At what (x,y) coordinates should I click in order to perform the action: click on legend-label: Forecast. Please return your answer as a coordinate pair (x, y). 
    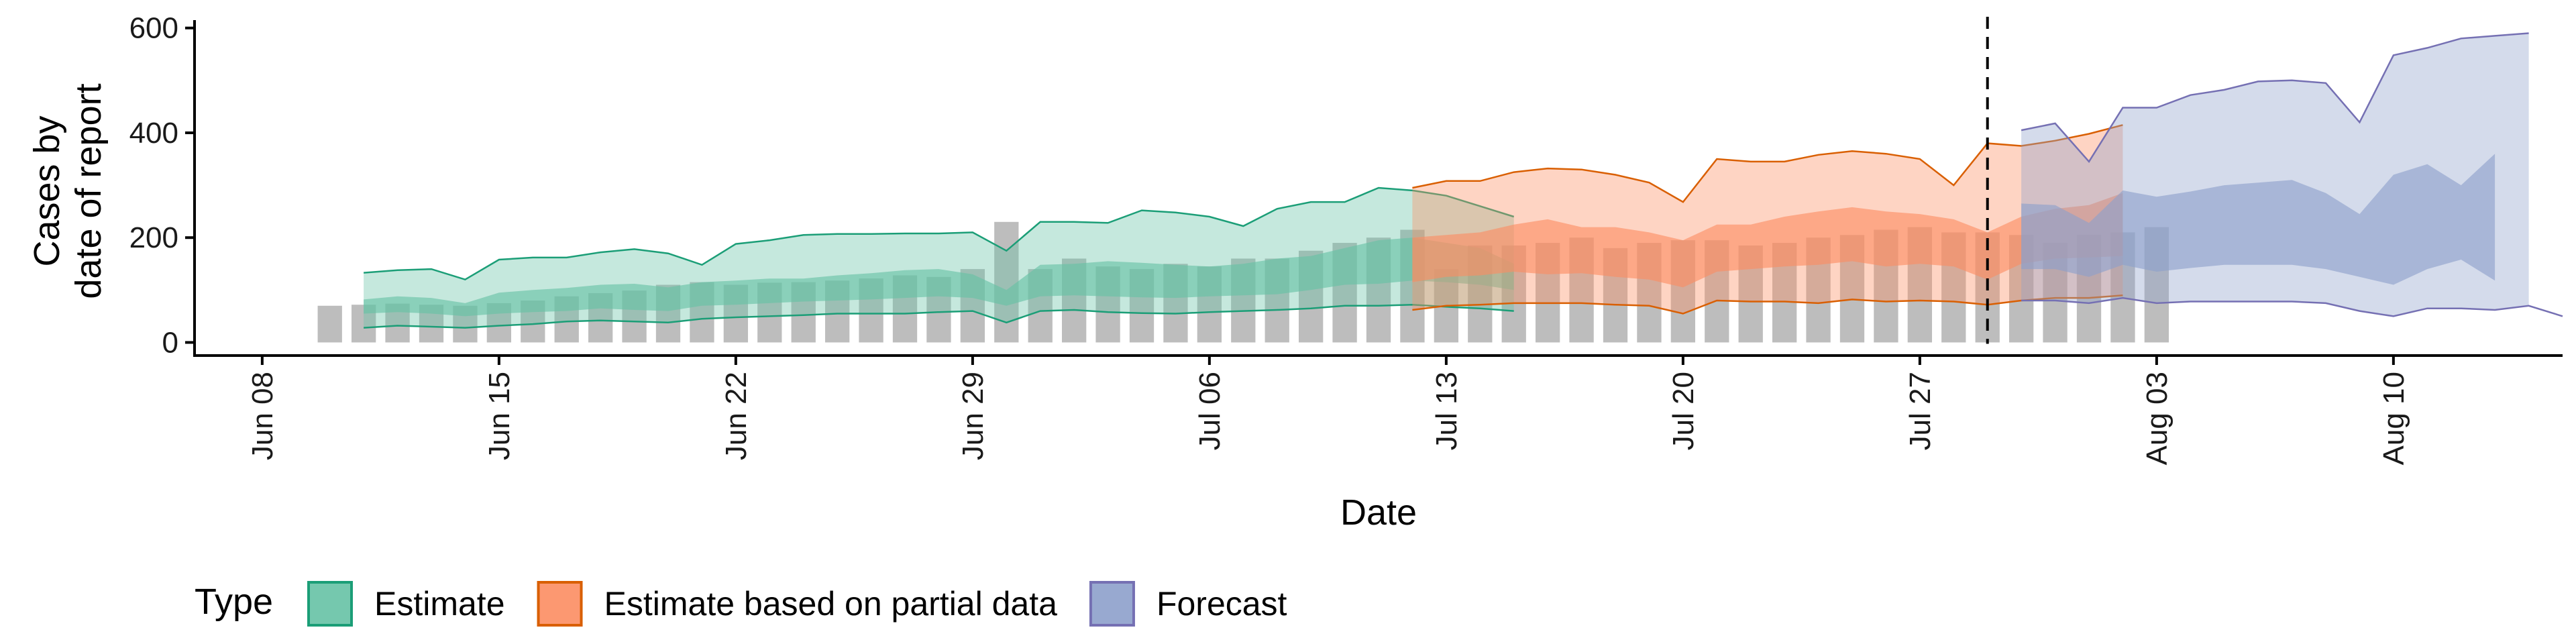
    Looking at the image, I should click on (1222, 604).